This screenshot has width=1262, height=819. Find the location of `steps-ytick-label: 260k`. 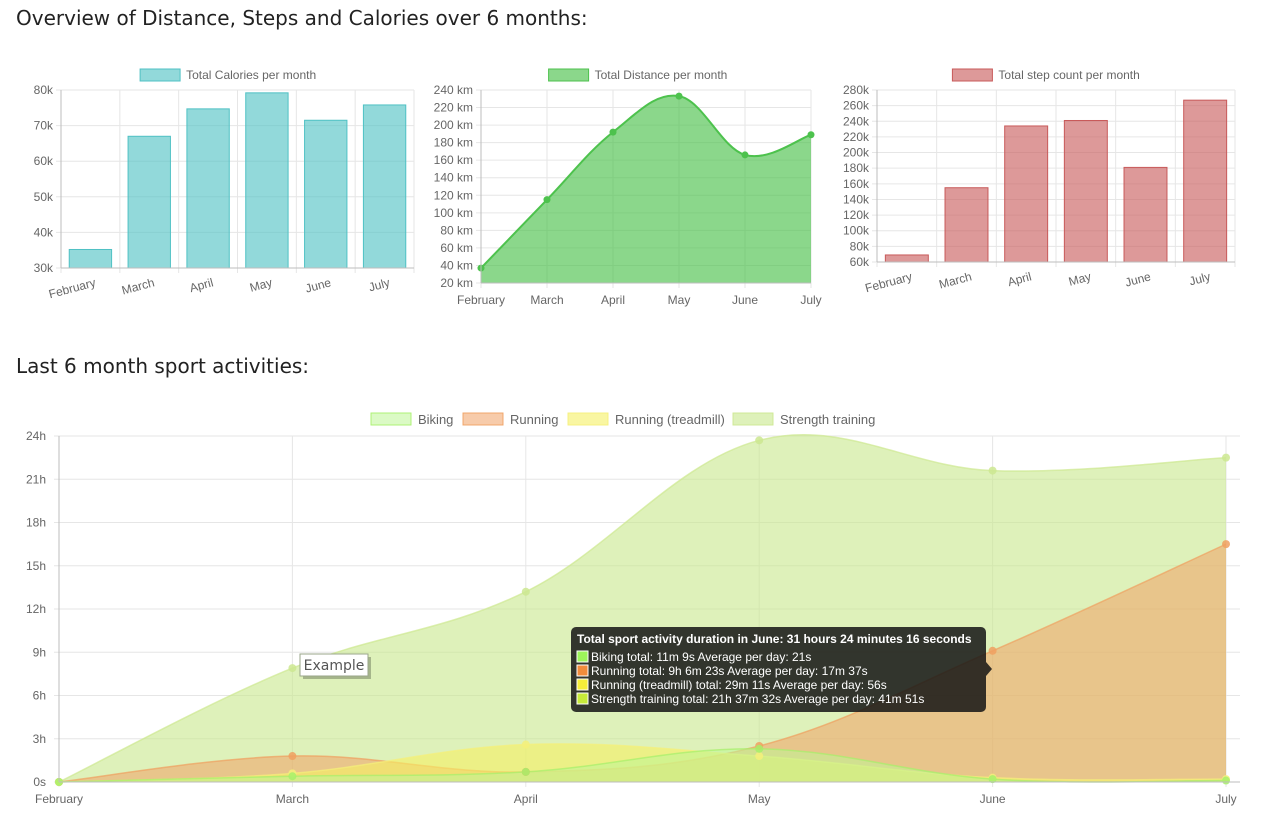

steps-ytick-label: 260k is located at coordinates (856, 106).